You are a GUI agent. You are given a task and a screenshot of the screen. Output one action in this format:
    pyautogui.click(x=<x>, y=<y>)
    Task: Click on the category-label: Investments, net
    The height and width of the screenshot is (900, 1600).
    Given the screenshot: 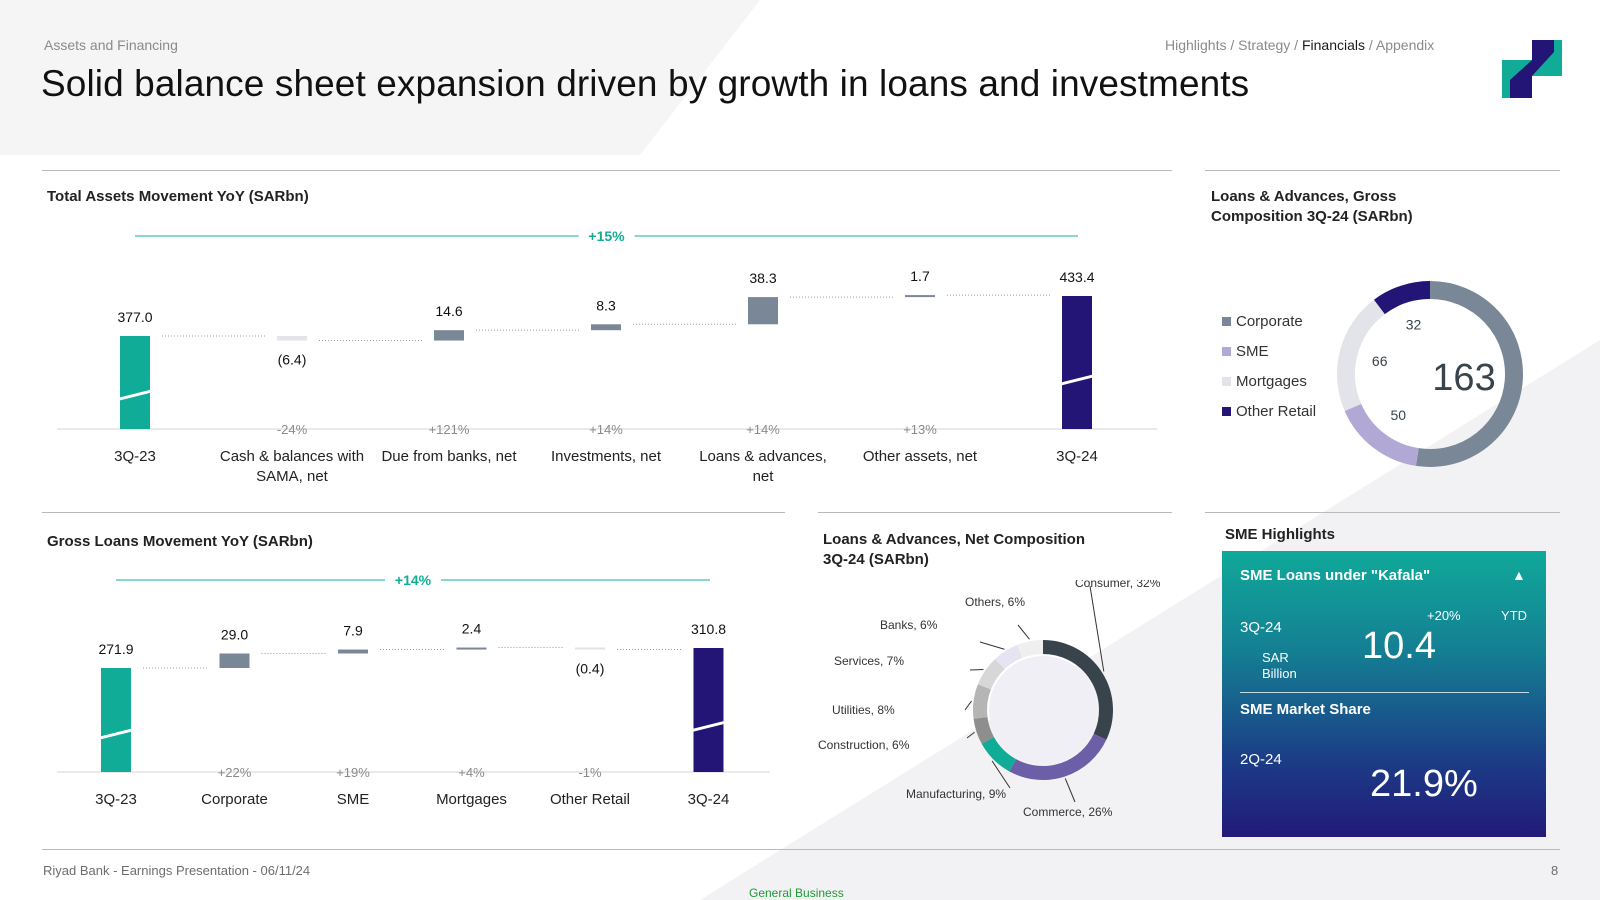 What is the action you would take?
    pyautogui.click(x=606, y=456)
    